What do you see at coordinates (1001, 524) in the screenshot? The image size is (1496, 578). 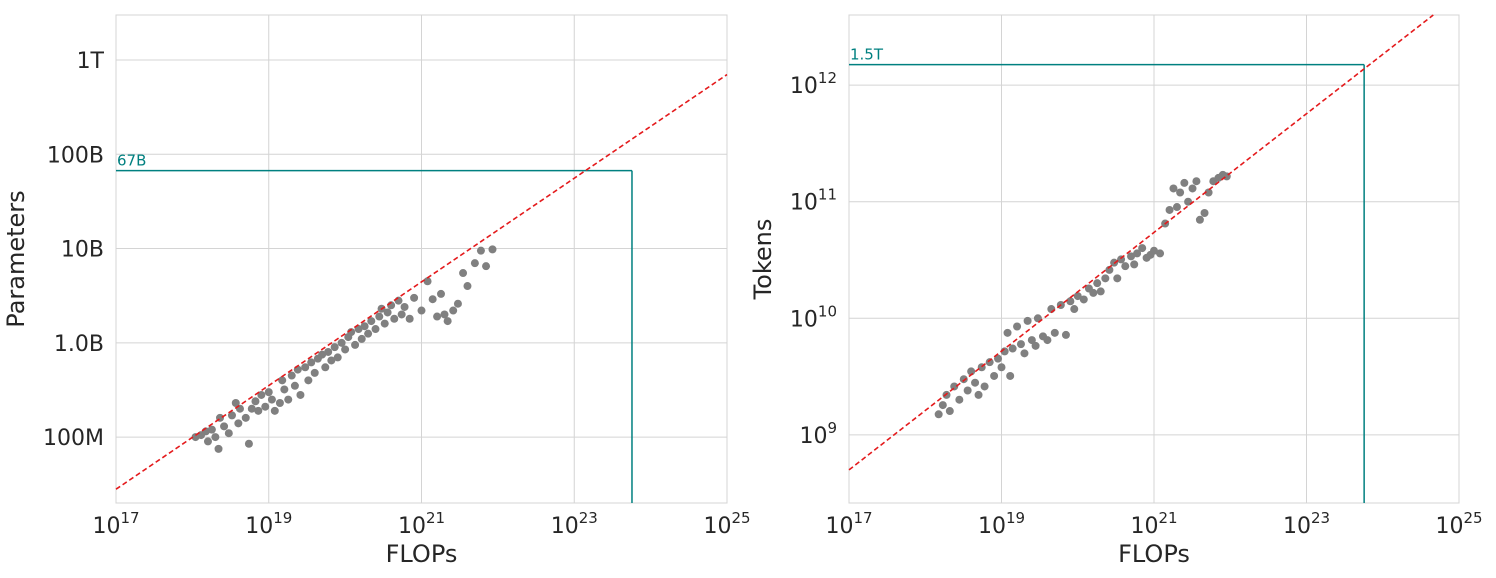 I see `x-tick-label: 1019` at bounding box center [1001, 524].